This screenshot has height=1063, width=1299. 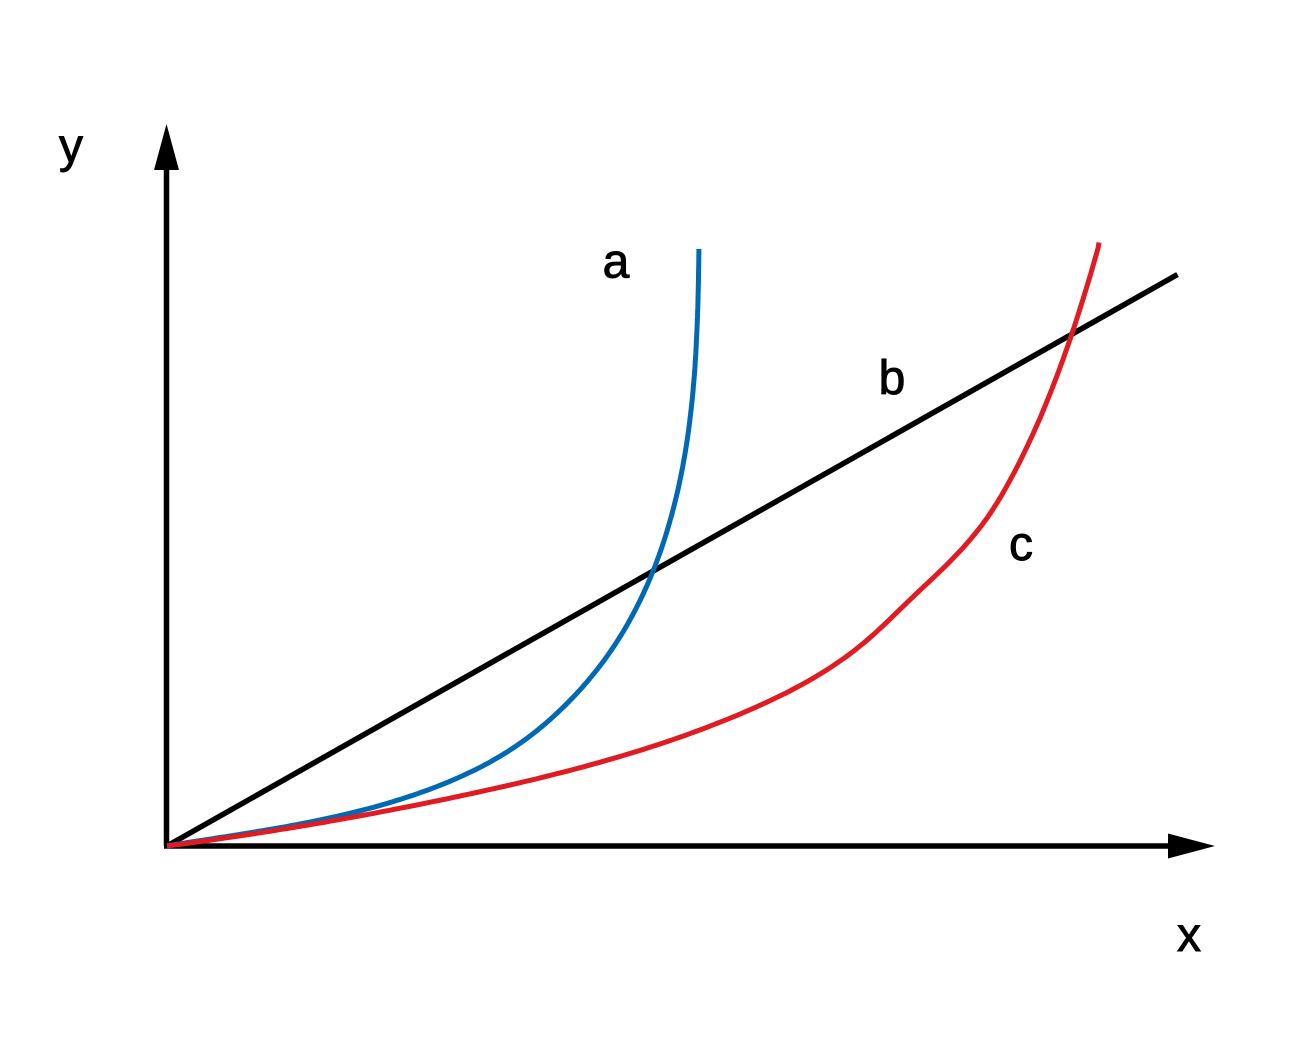 What do you see at coordinates (892, 378) in the screenshot?
I see `svg-text: b` at bounding box center [892, 378].